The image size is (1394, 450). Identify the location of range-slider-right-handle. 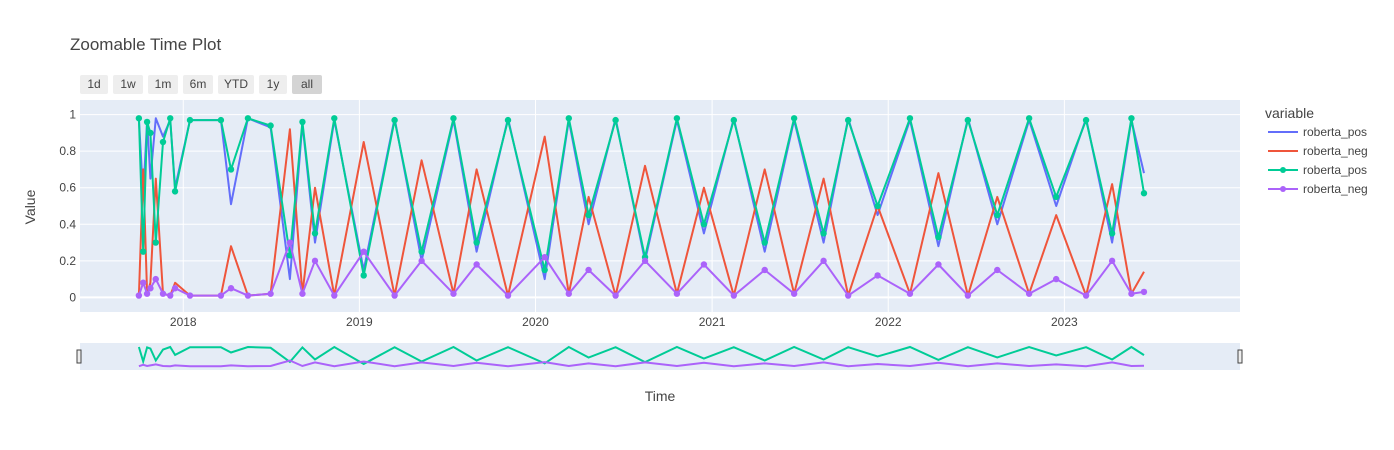
(1240, 356).